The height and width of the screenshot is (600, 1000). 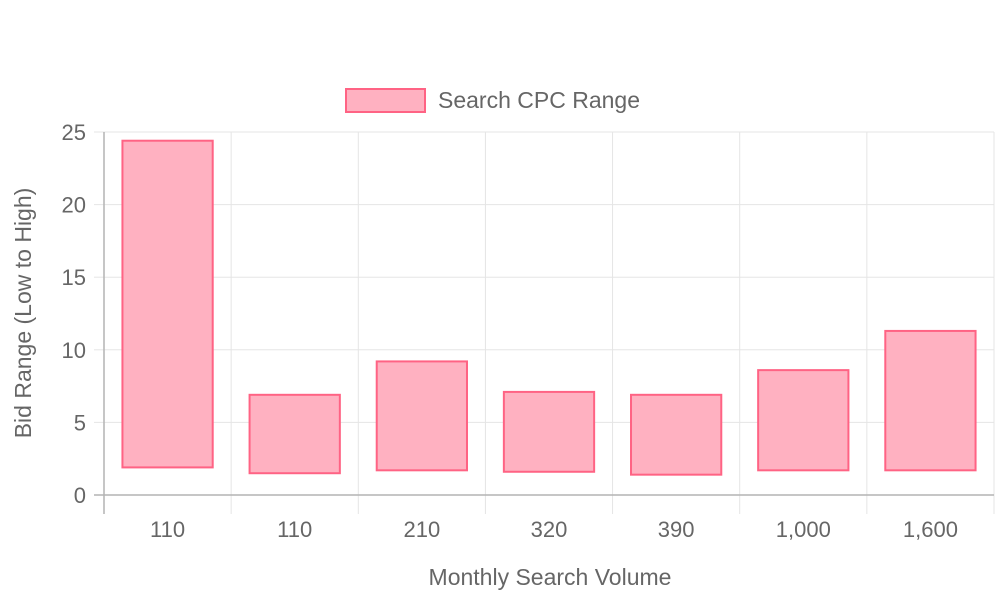 I want to click on legend: Search CPC Range, so click(x=492, y=100).